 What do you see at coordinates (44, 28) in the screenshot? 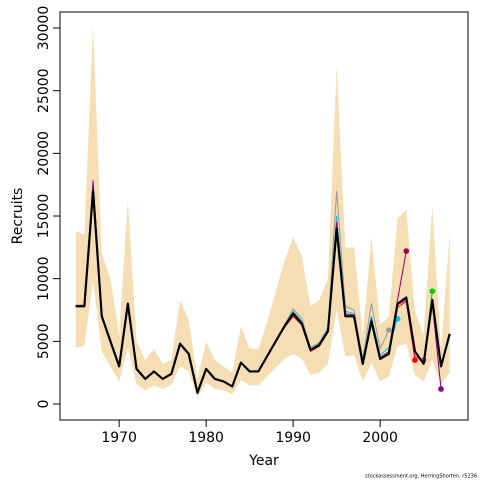
I see `y-tick-label: 30000` at bounding box center [44, 28].